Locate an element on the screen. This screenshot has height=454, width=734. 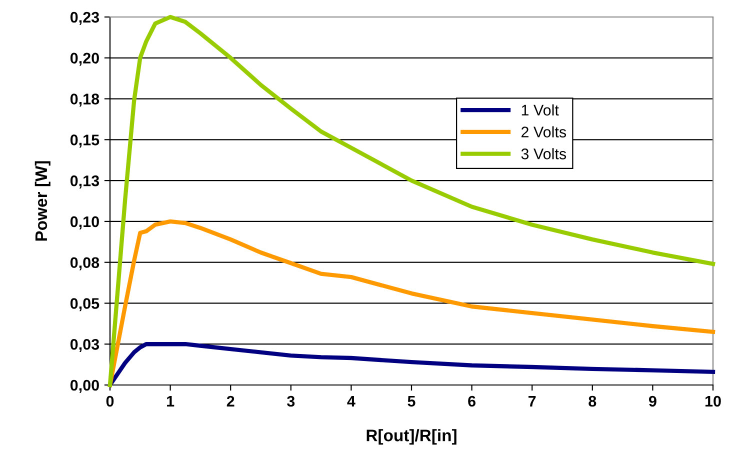
y-tick-label: 0,13 is located at coordinates (85, 181).